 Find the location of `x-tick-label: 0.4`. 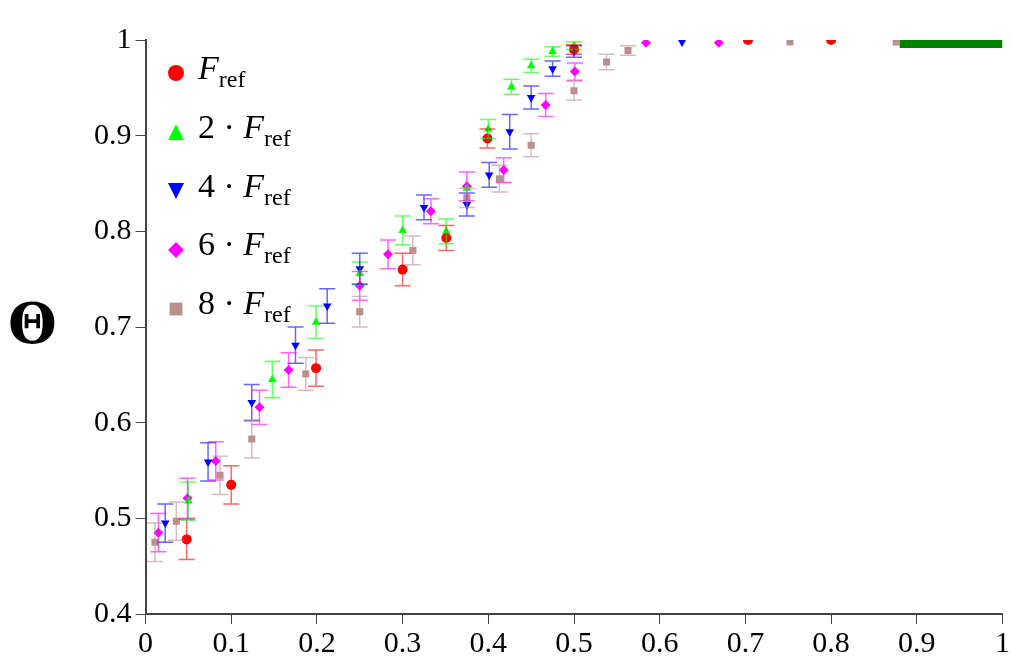

x-tick-label: 0.4 is located at coordinates (488, 641).